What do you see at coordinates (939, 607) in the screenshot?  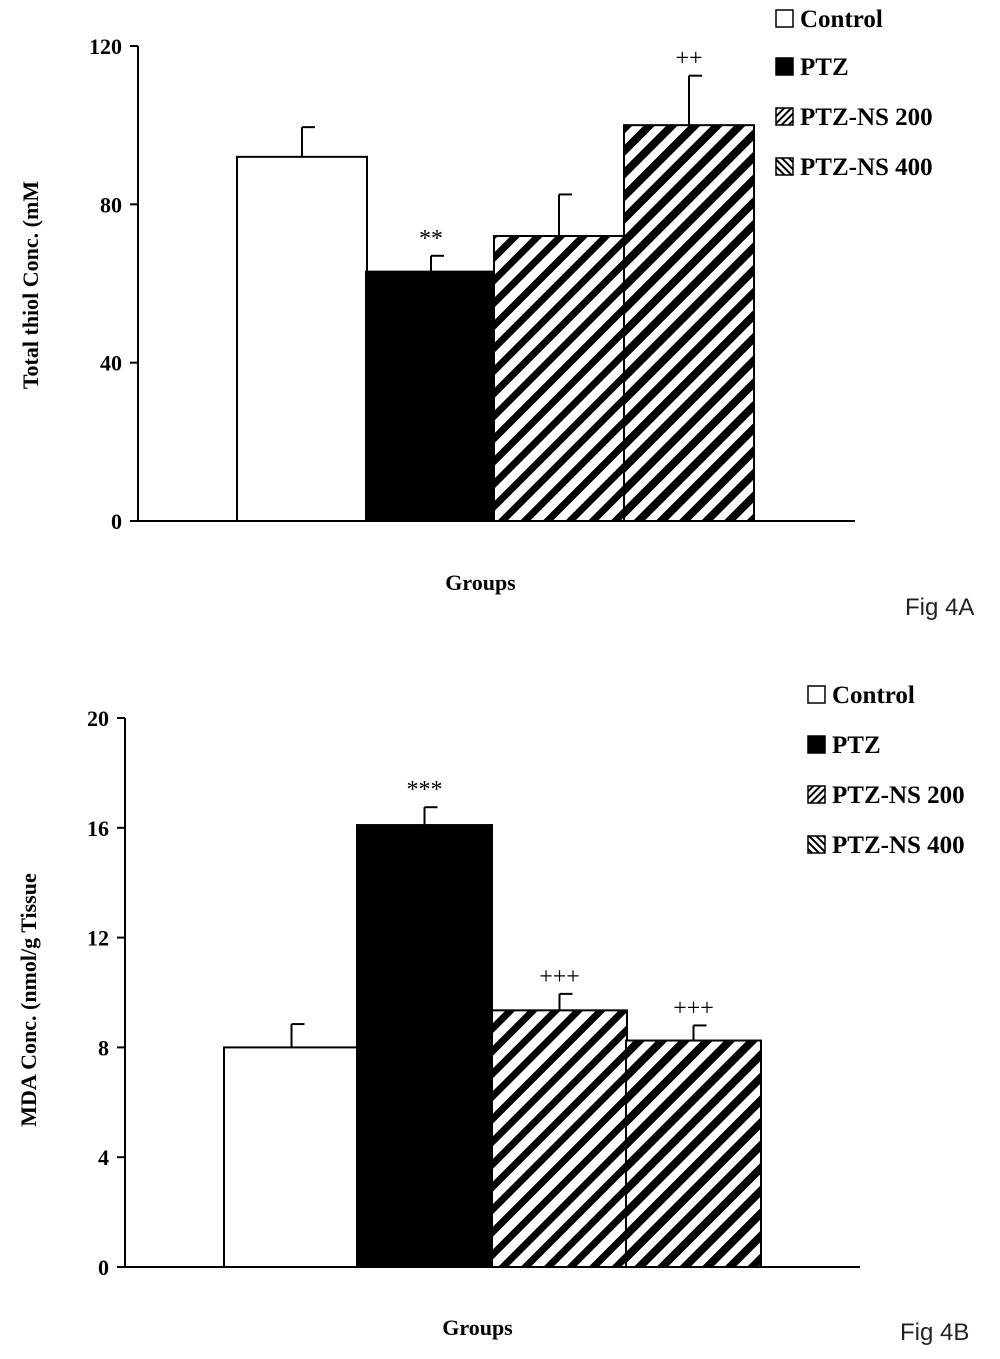 I see `figure-label: Fig 4A` at bounding box center [939, 607].